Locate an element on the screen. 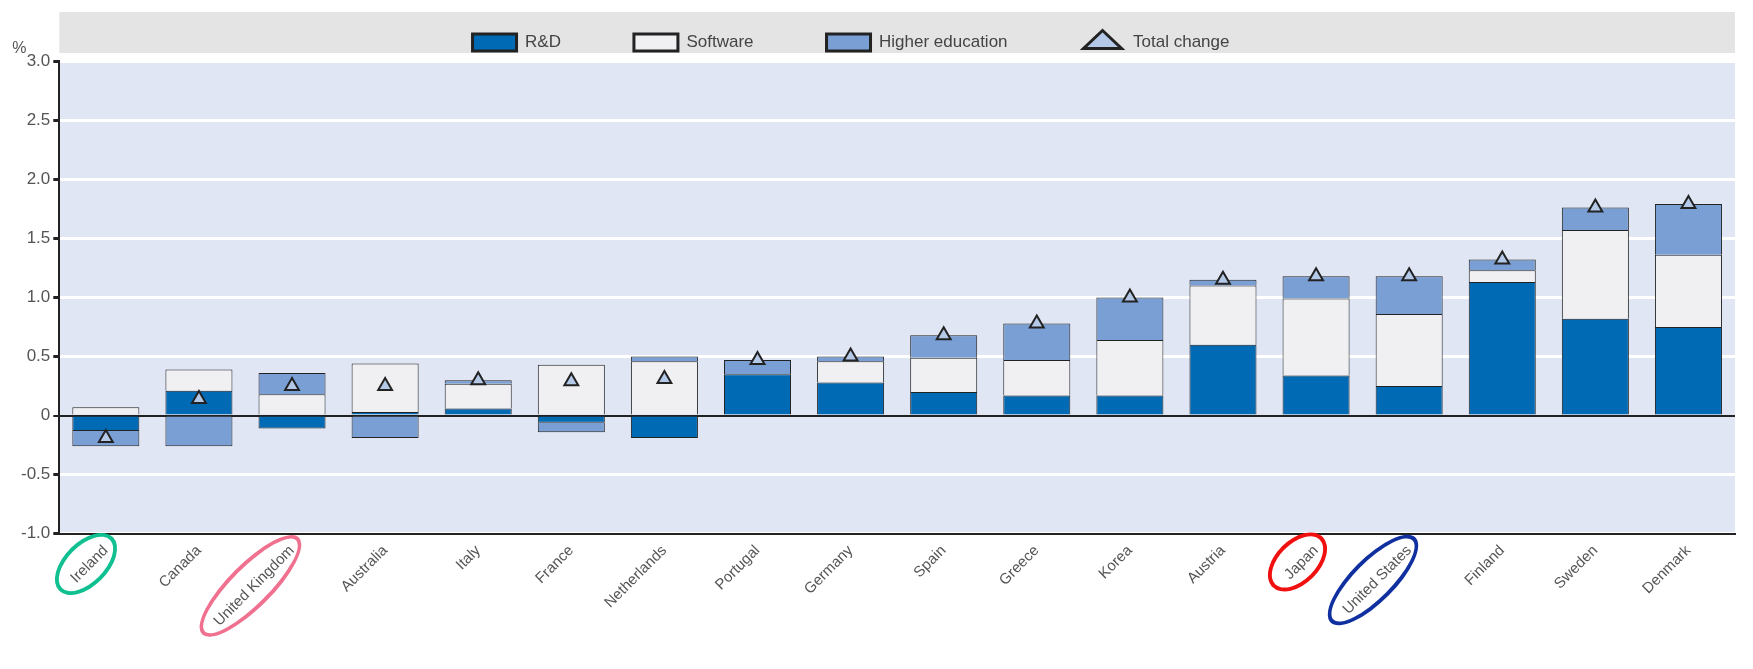 This screenshot has width=1753, height=669. y-tick-label: 0.5 is located at coordinates (38, 356).